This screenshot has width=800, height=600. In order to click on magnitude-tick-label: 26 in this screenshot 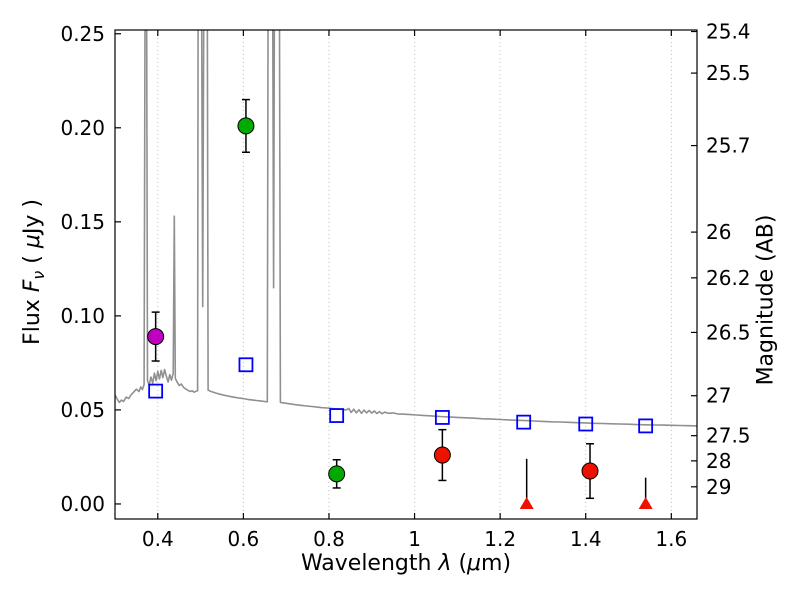, I will do `click(718, 232)`.